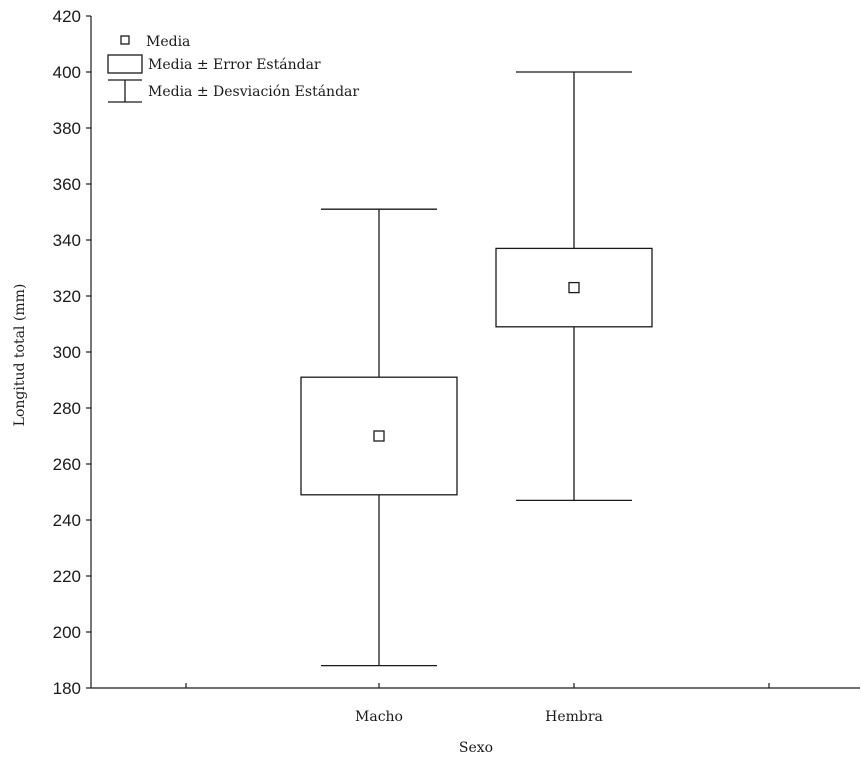 This screenshot has width=861, height=760. Describe the element at coordinates (67, 352) in the screenshot. I see `y-tick-label: 300` at that location.